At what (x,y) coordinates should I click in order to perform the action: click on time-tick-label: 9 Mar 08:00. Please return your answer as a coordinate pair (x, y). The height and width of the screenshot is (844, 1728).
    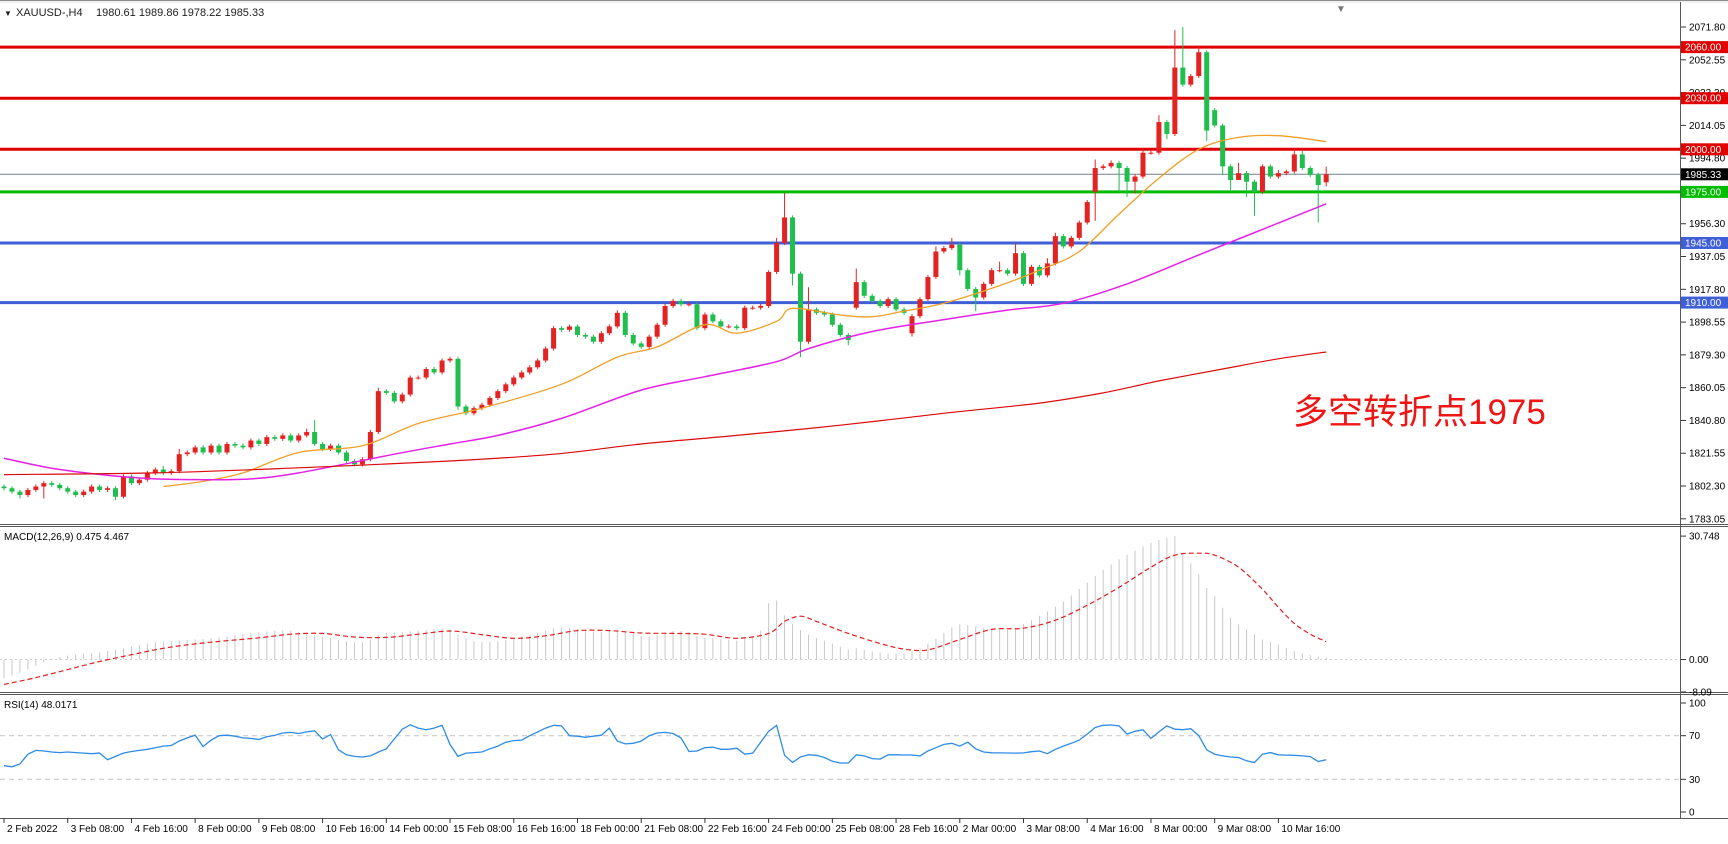
    Looking at the image, I should click on (1245, 829).